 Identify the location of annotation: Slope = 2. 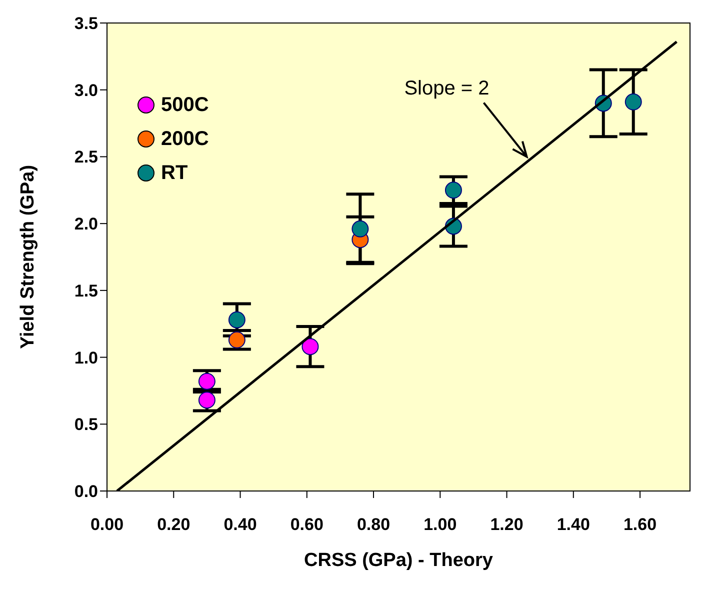
(447, 89).